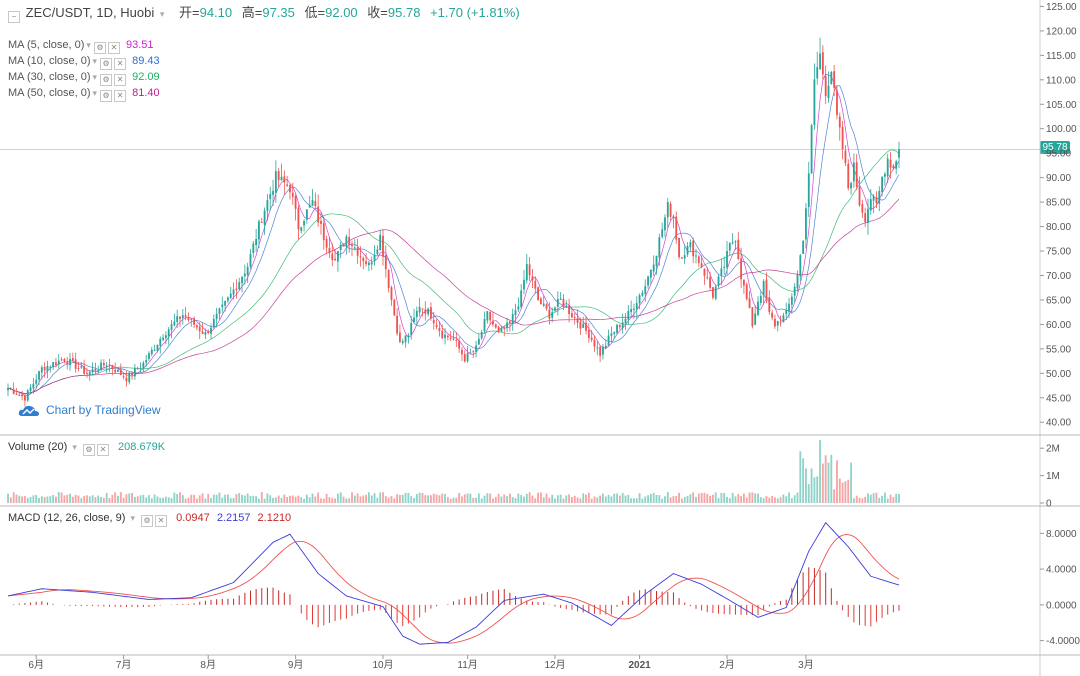 The height and width of the screenshot is (676, 1080). I want to click on macd-label: MACD (12, 26, close, 9), so click(67, 518).